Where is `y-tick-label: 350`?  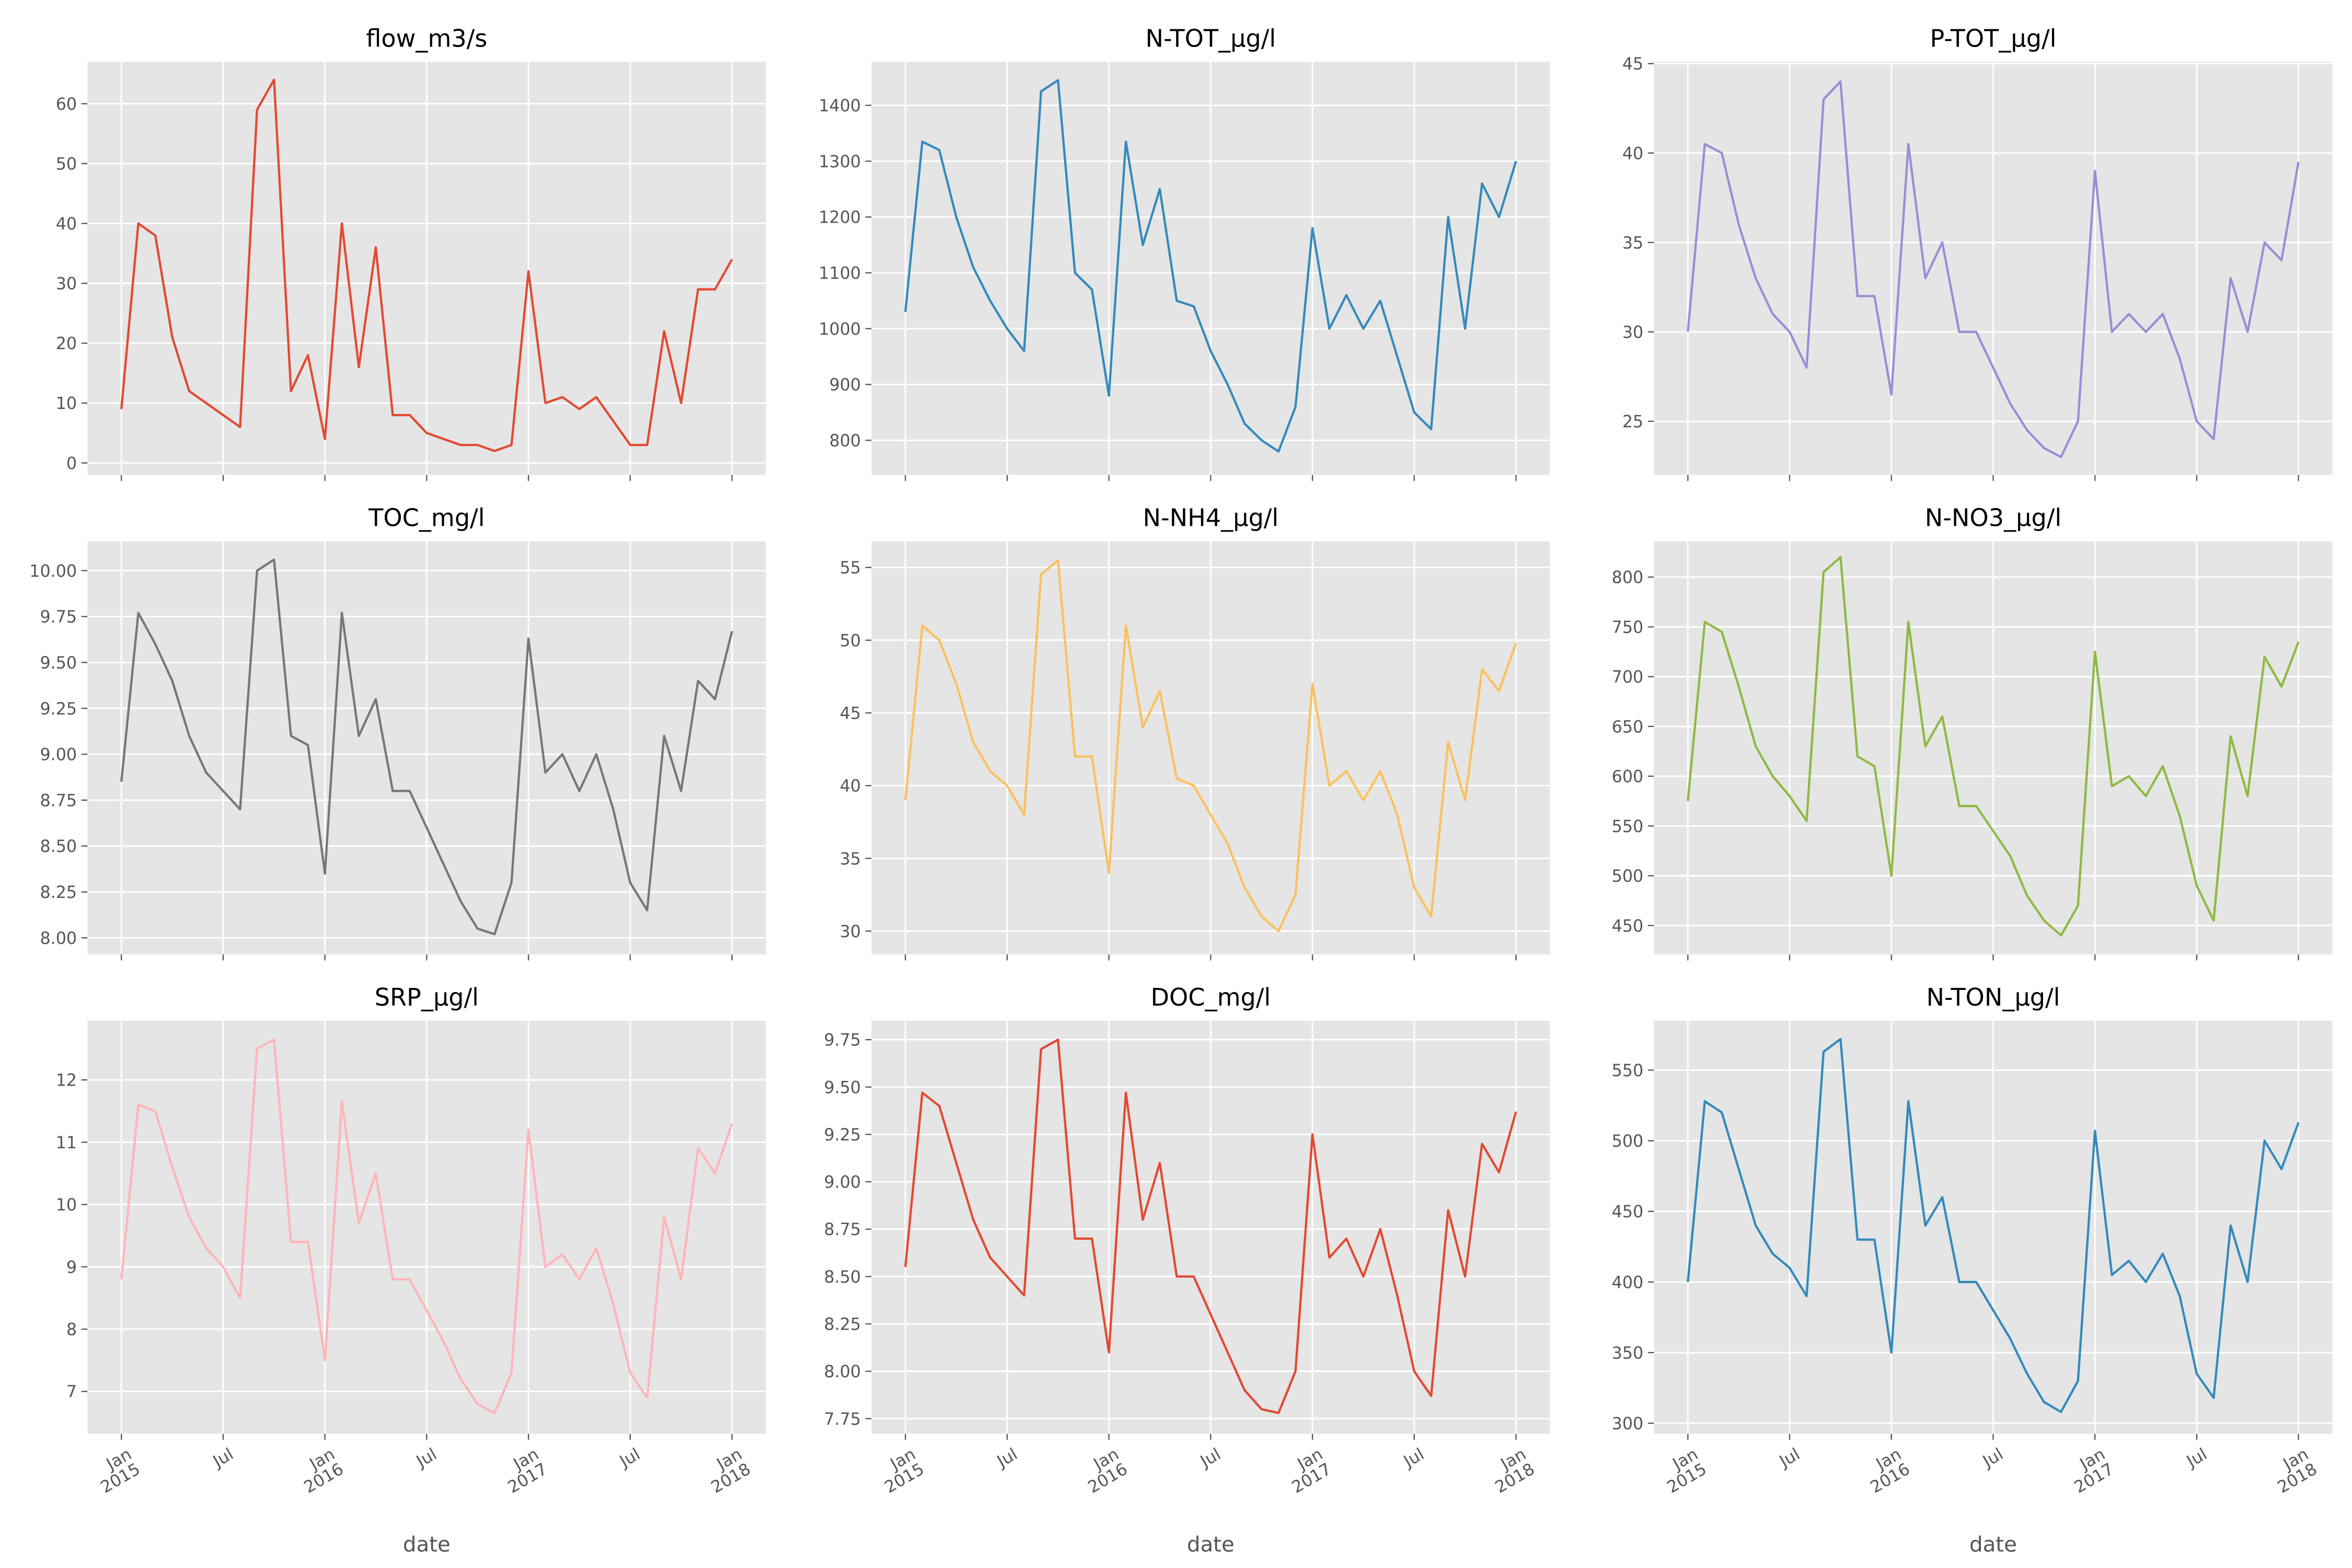 y-tick-label: 350 is located at coordinates (1628, 1353).